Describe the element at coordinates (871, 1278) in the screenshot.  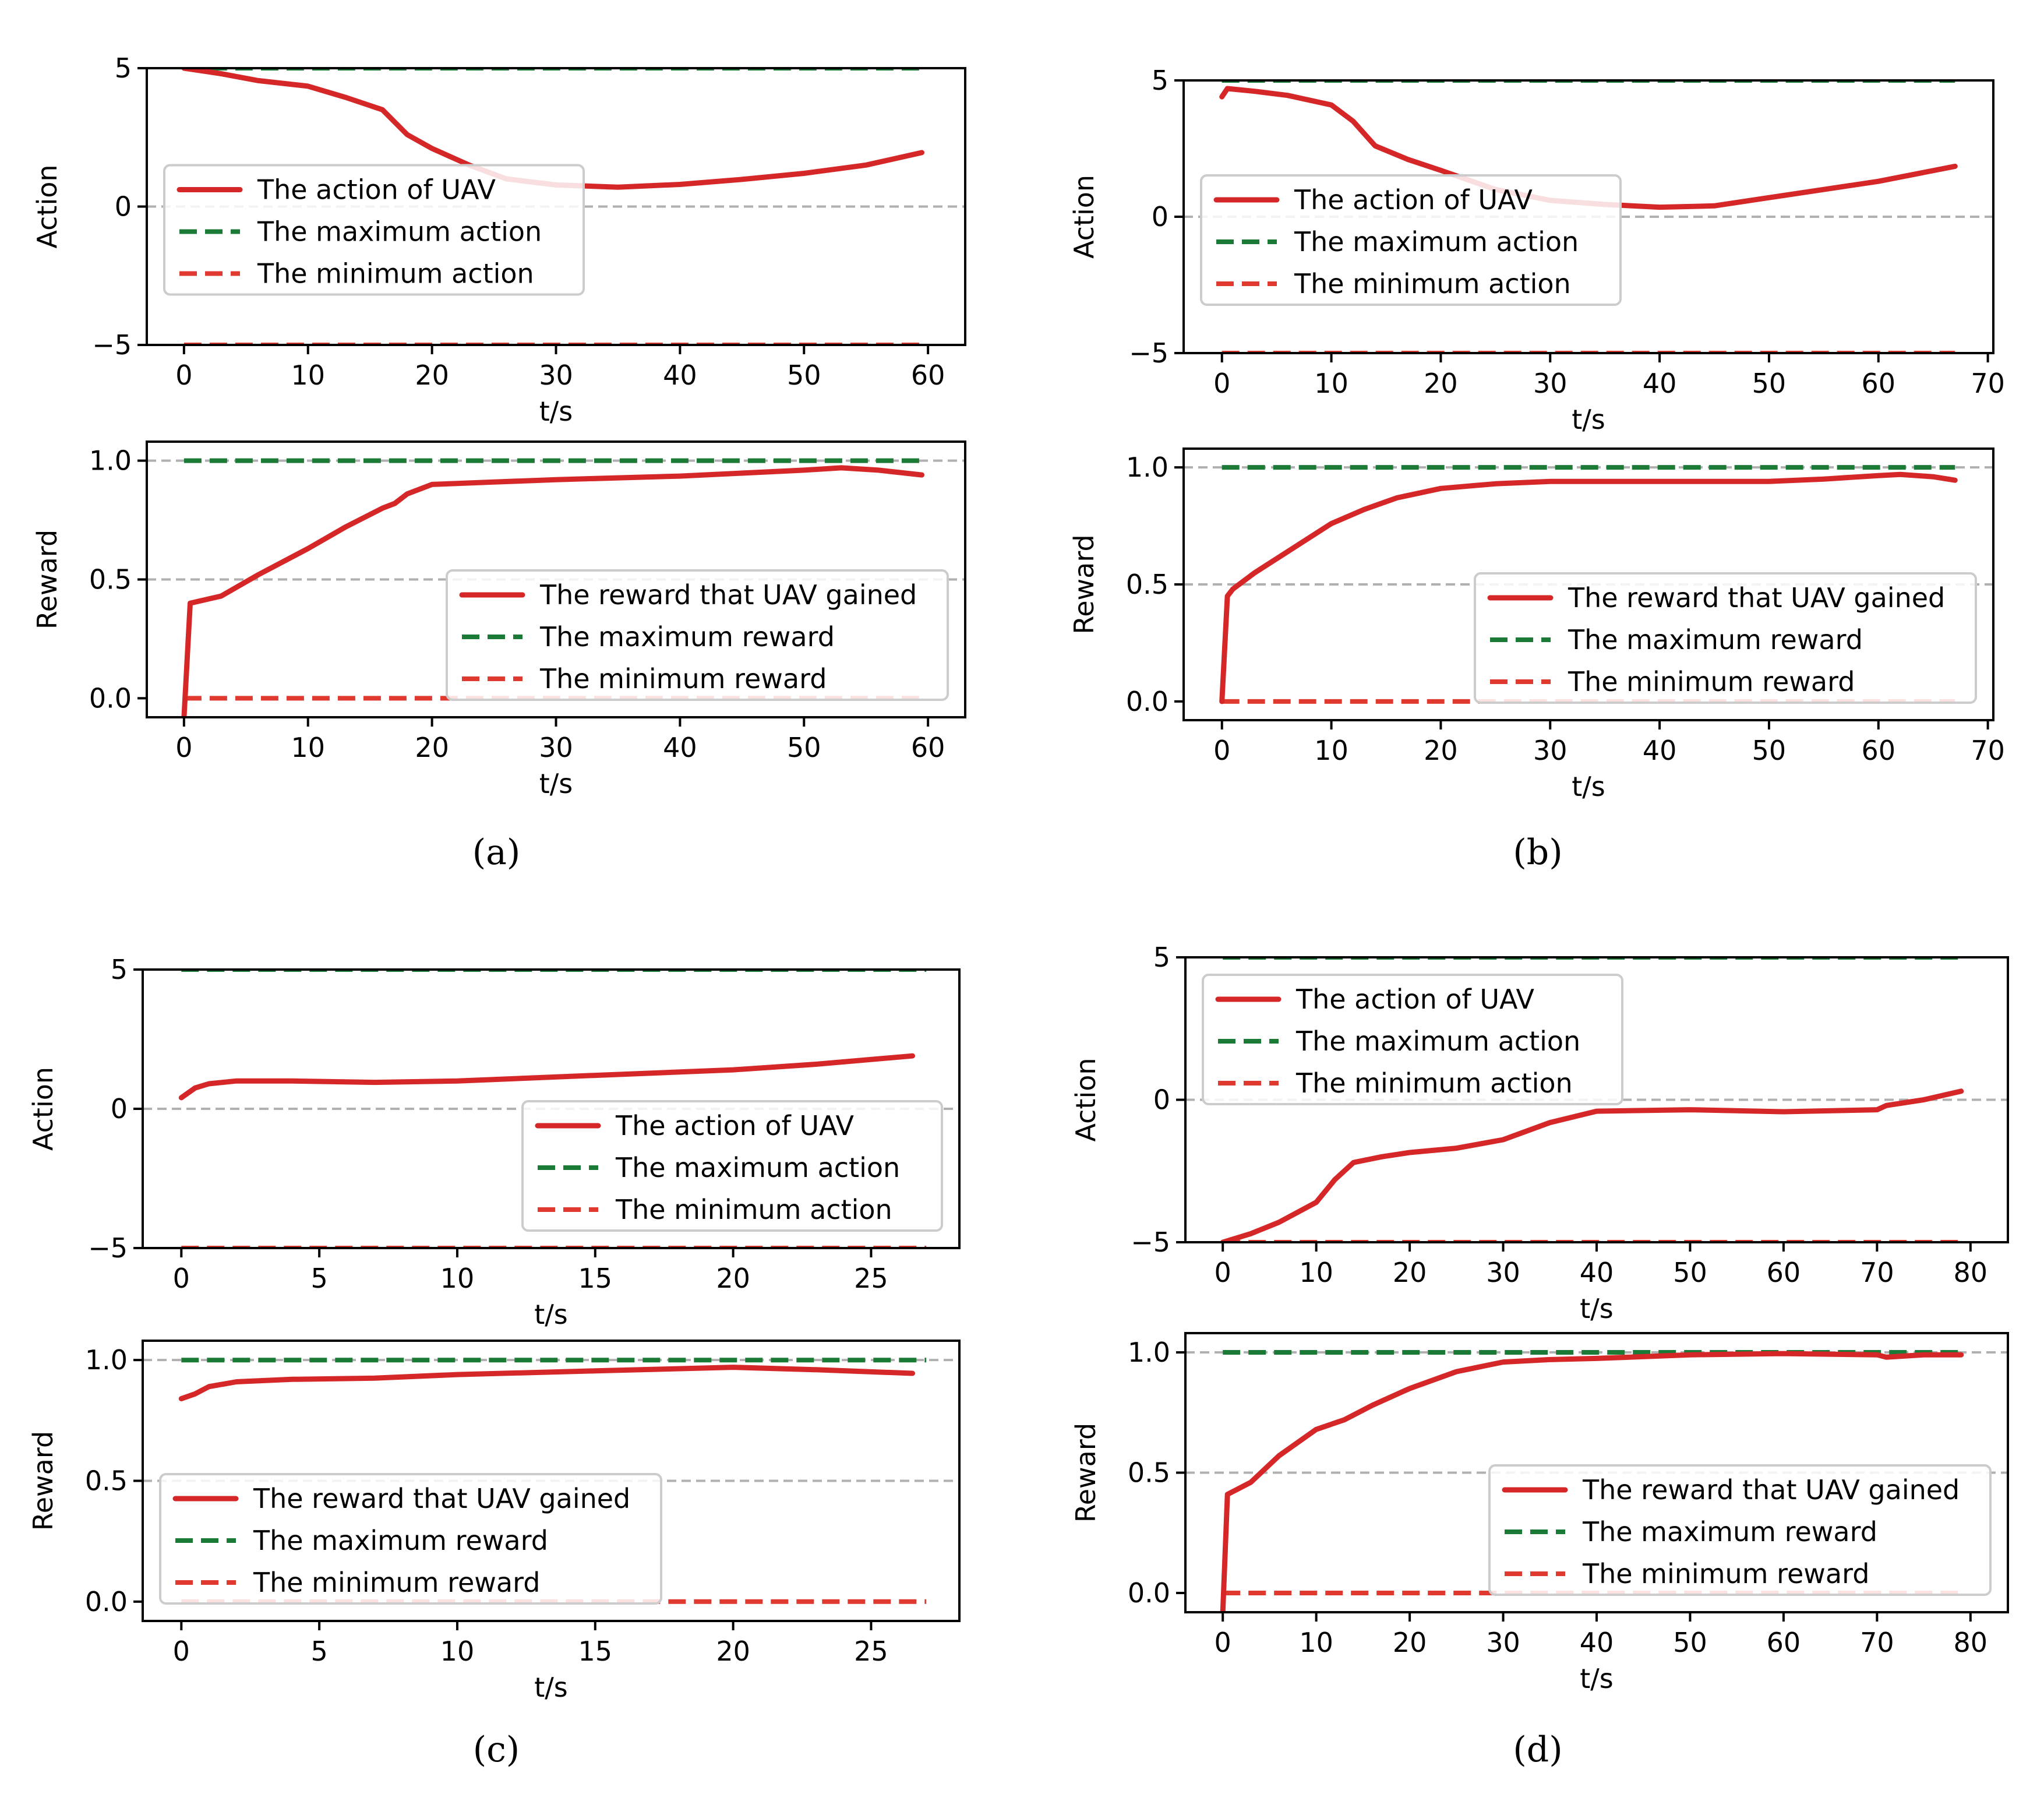
I see `x-tick-label: 25` at that location.